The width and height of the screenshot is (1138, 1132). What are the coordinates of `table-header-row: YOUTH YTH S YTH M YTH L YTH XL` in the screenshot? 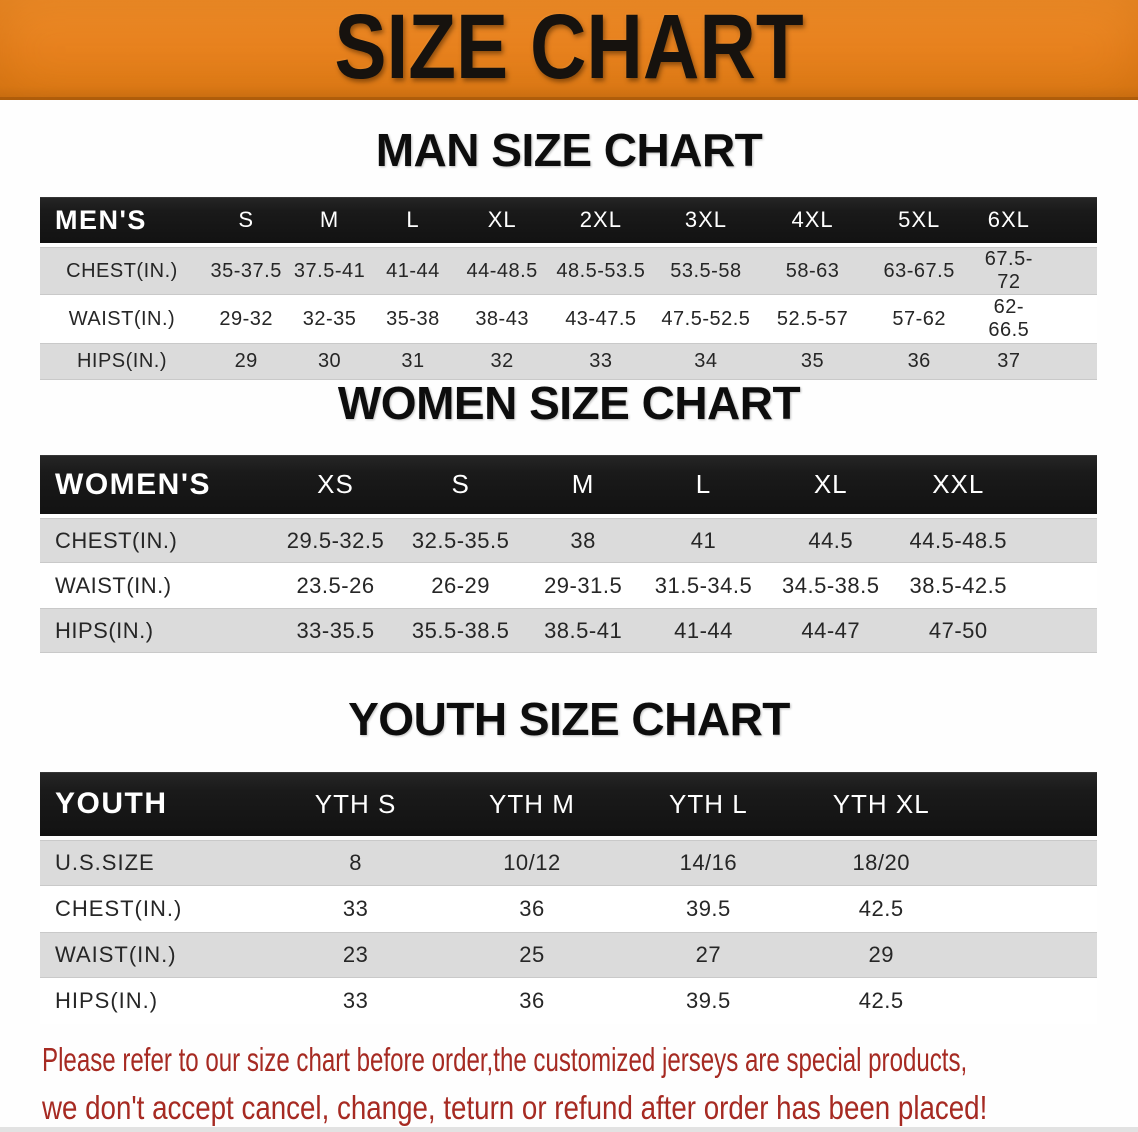 It's located at (568, 806).